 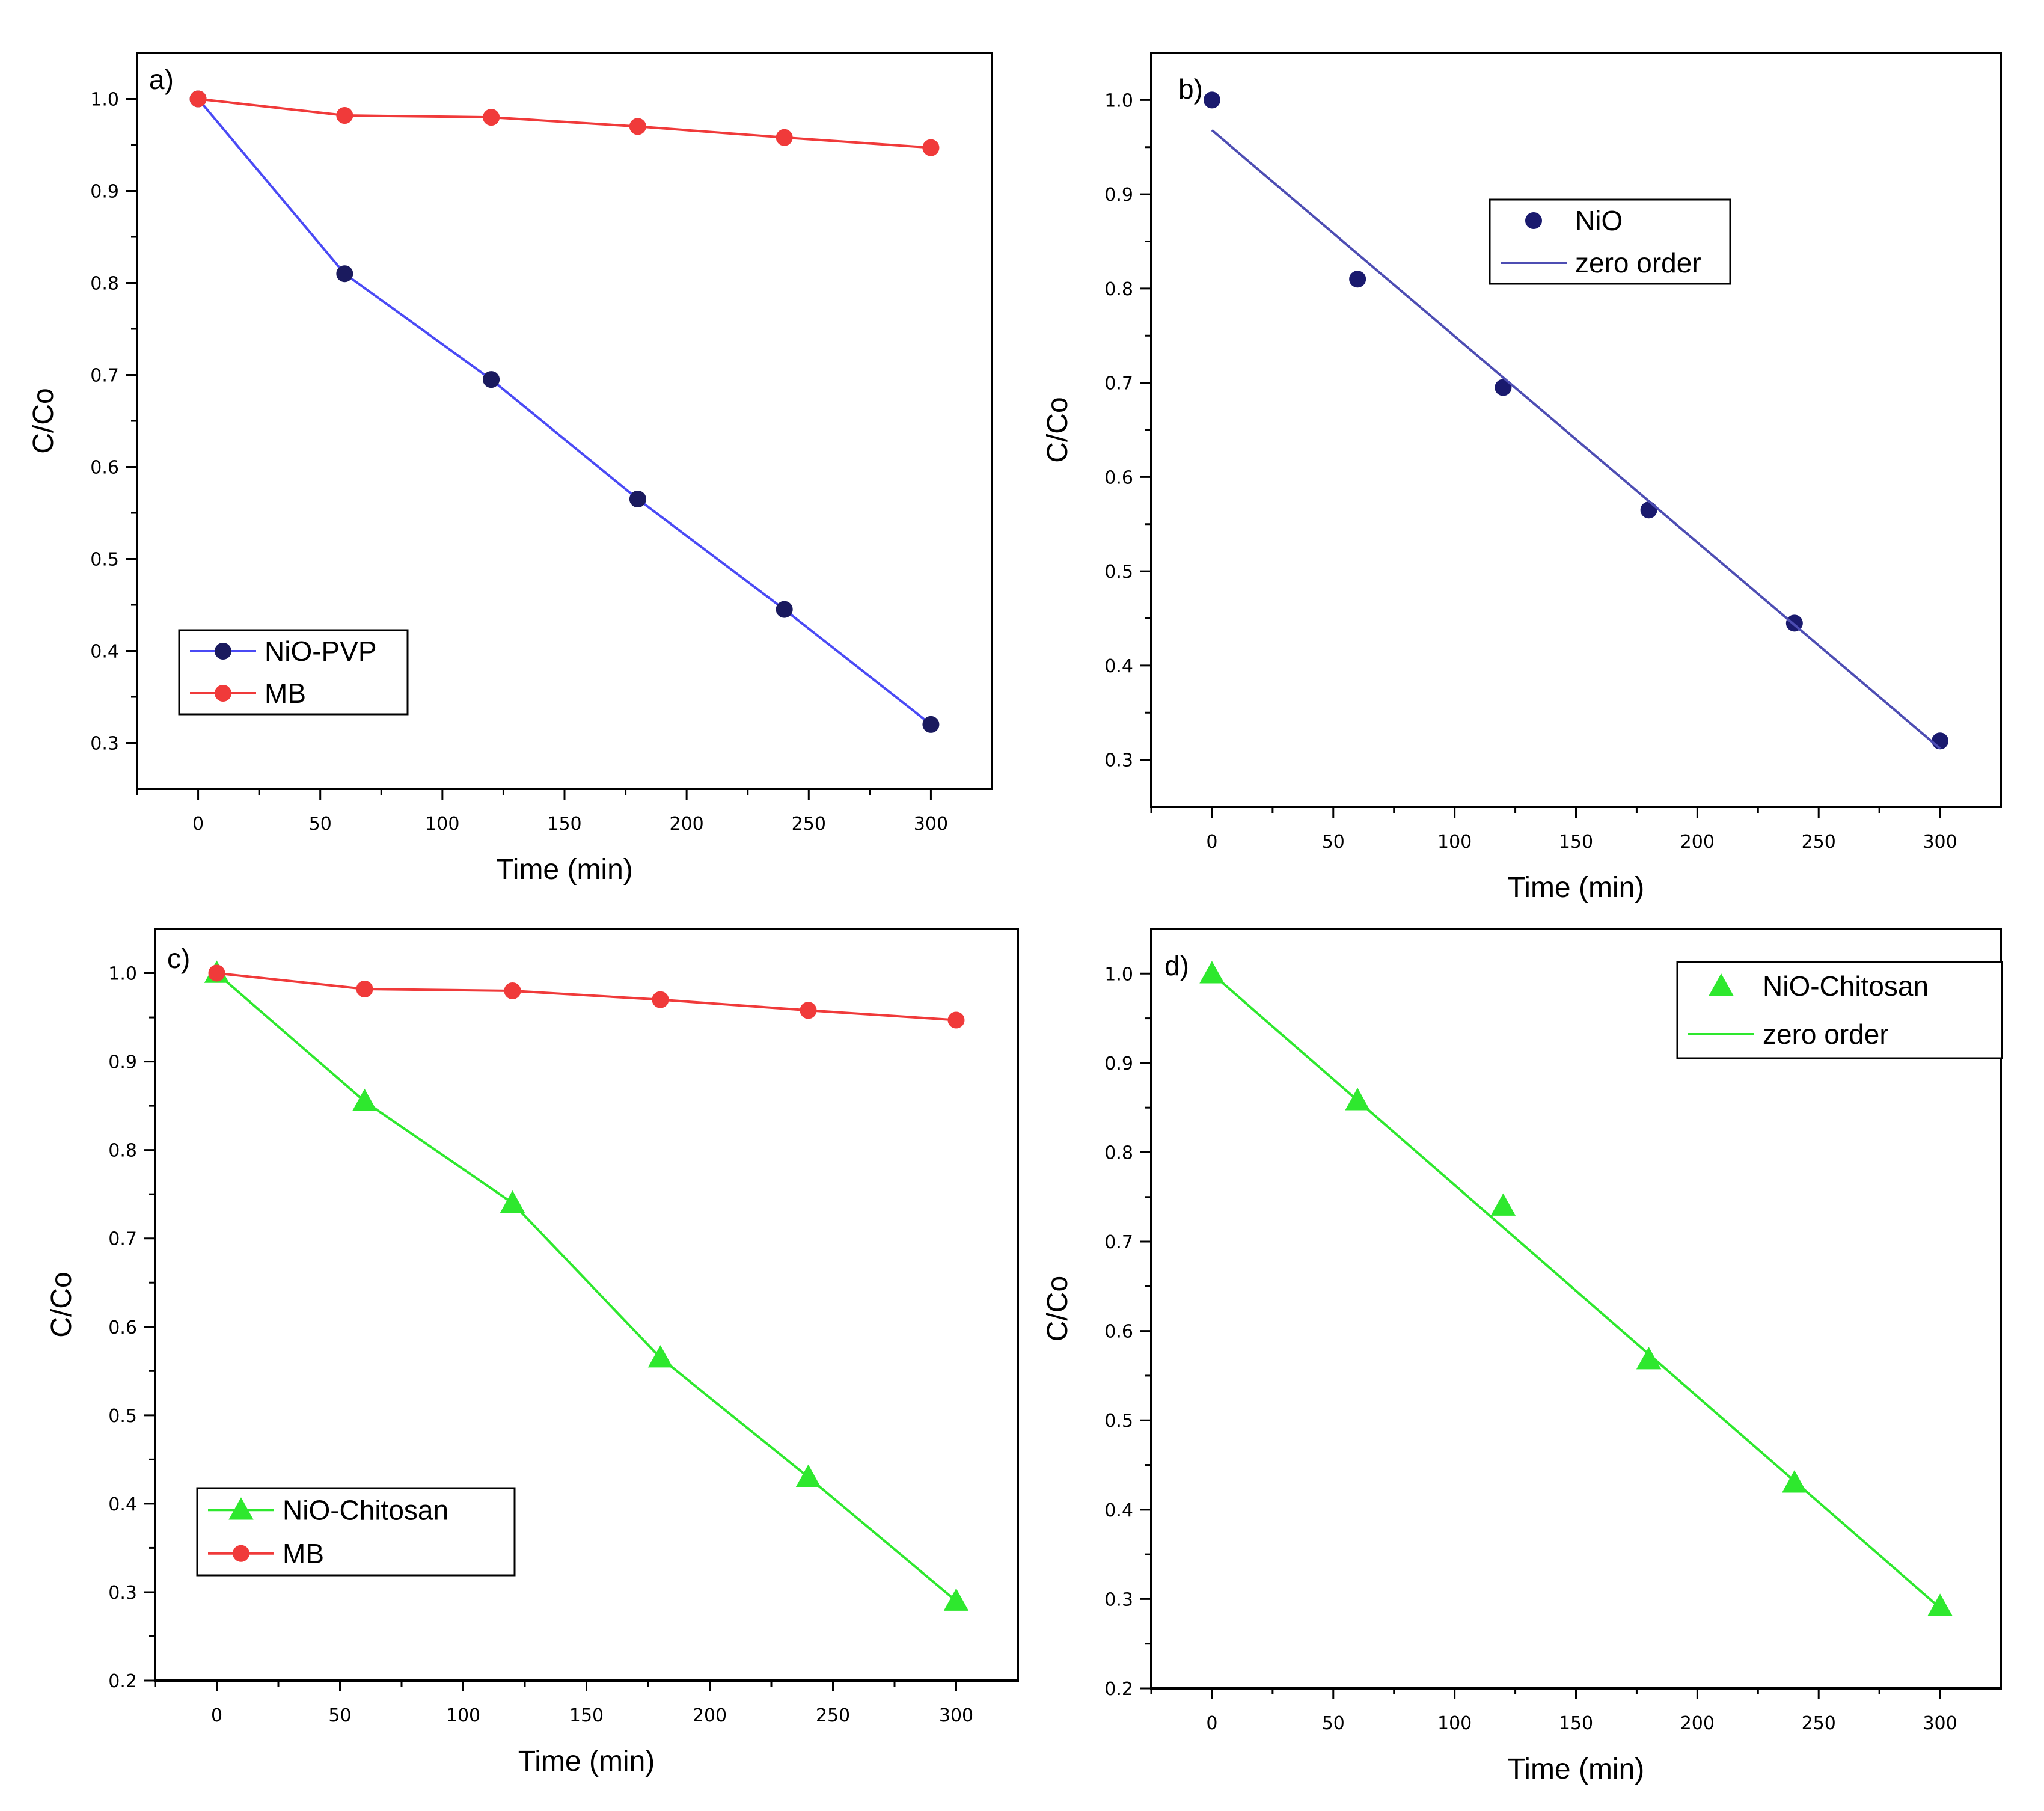 I want to click on series-nio-chitosan, so click(x=586, y=1286).